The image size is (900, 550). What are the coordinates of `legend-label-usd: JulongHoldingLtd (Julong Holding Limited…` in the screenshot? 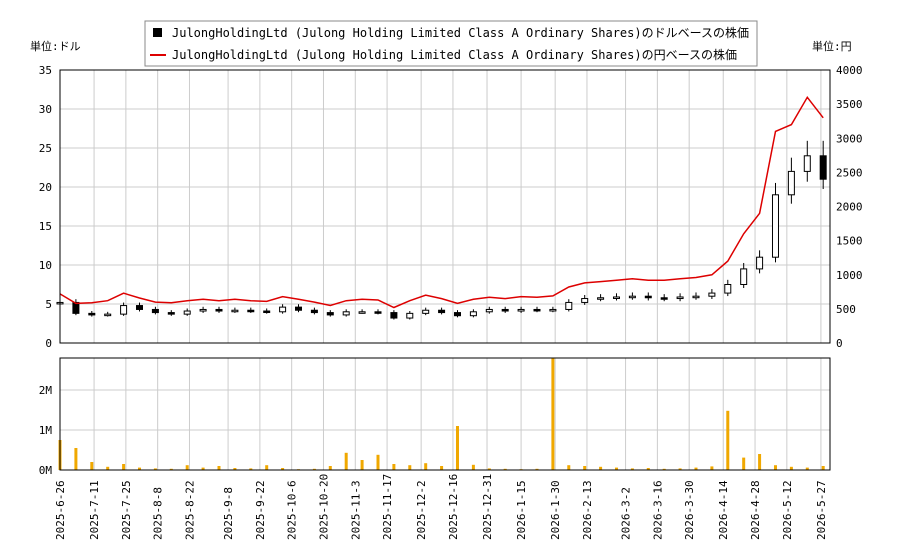 It's located at (460, 32).